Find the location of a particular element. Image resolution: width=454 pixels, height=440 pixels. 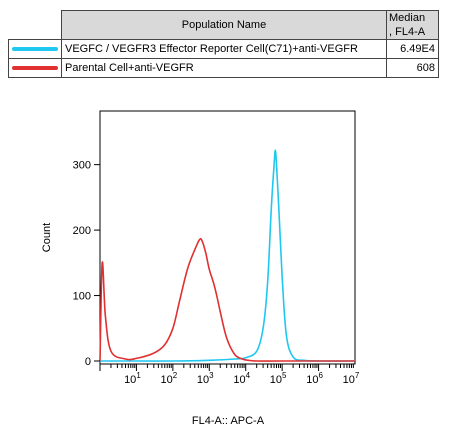

x-tick-exponent: 5 is located at coordinates (284, 375).